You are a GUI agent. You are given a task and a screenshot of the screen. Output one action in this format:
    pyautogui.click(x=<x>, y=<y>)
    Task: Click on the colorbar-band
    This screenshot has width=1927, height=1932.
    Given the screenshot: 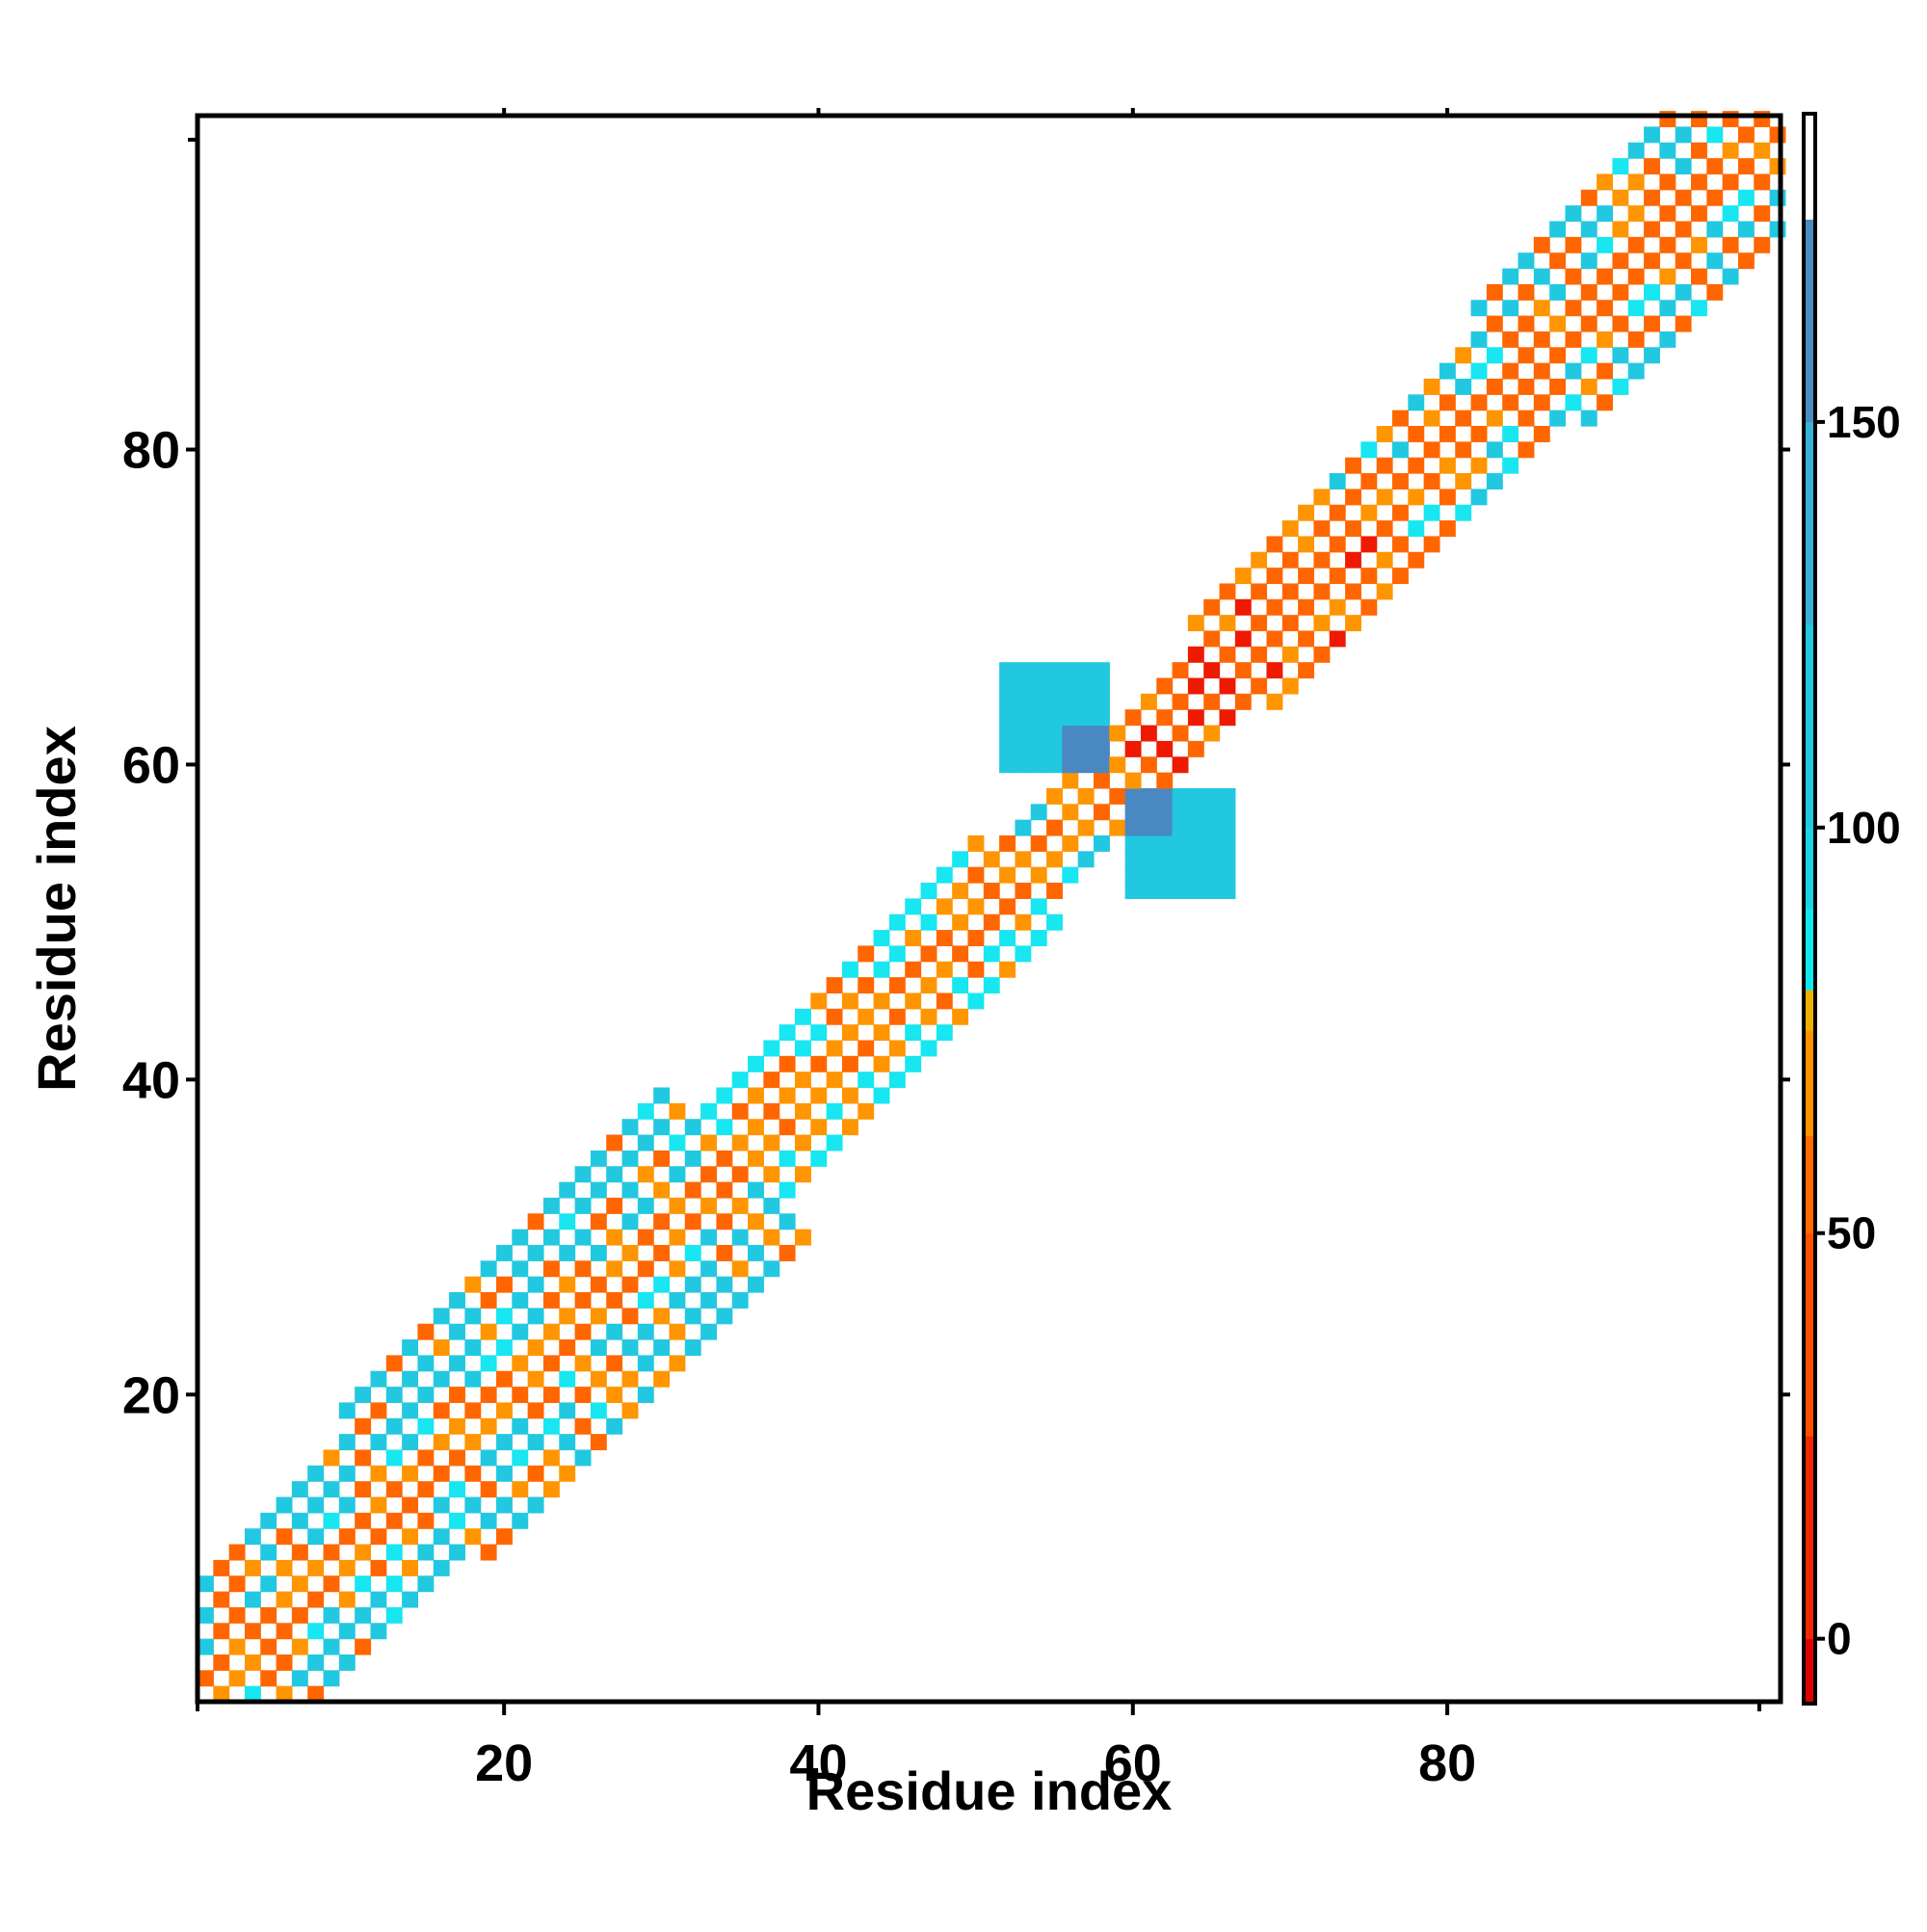 What is the action you would take?
    pyautogui.click(x=1809, y=1671)
    